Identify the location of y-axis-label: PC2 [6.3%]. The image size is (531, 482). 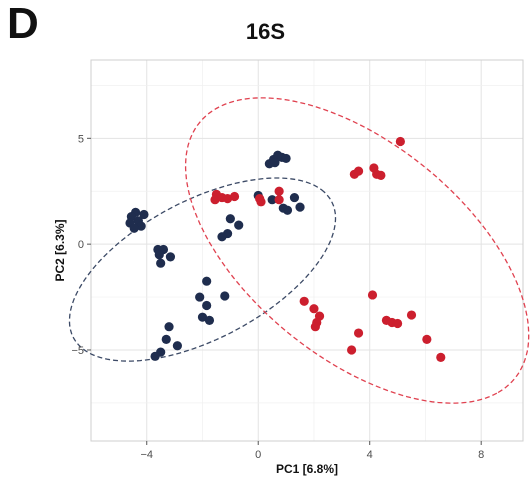
(60, 250).